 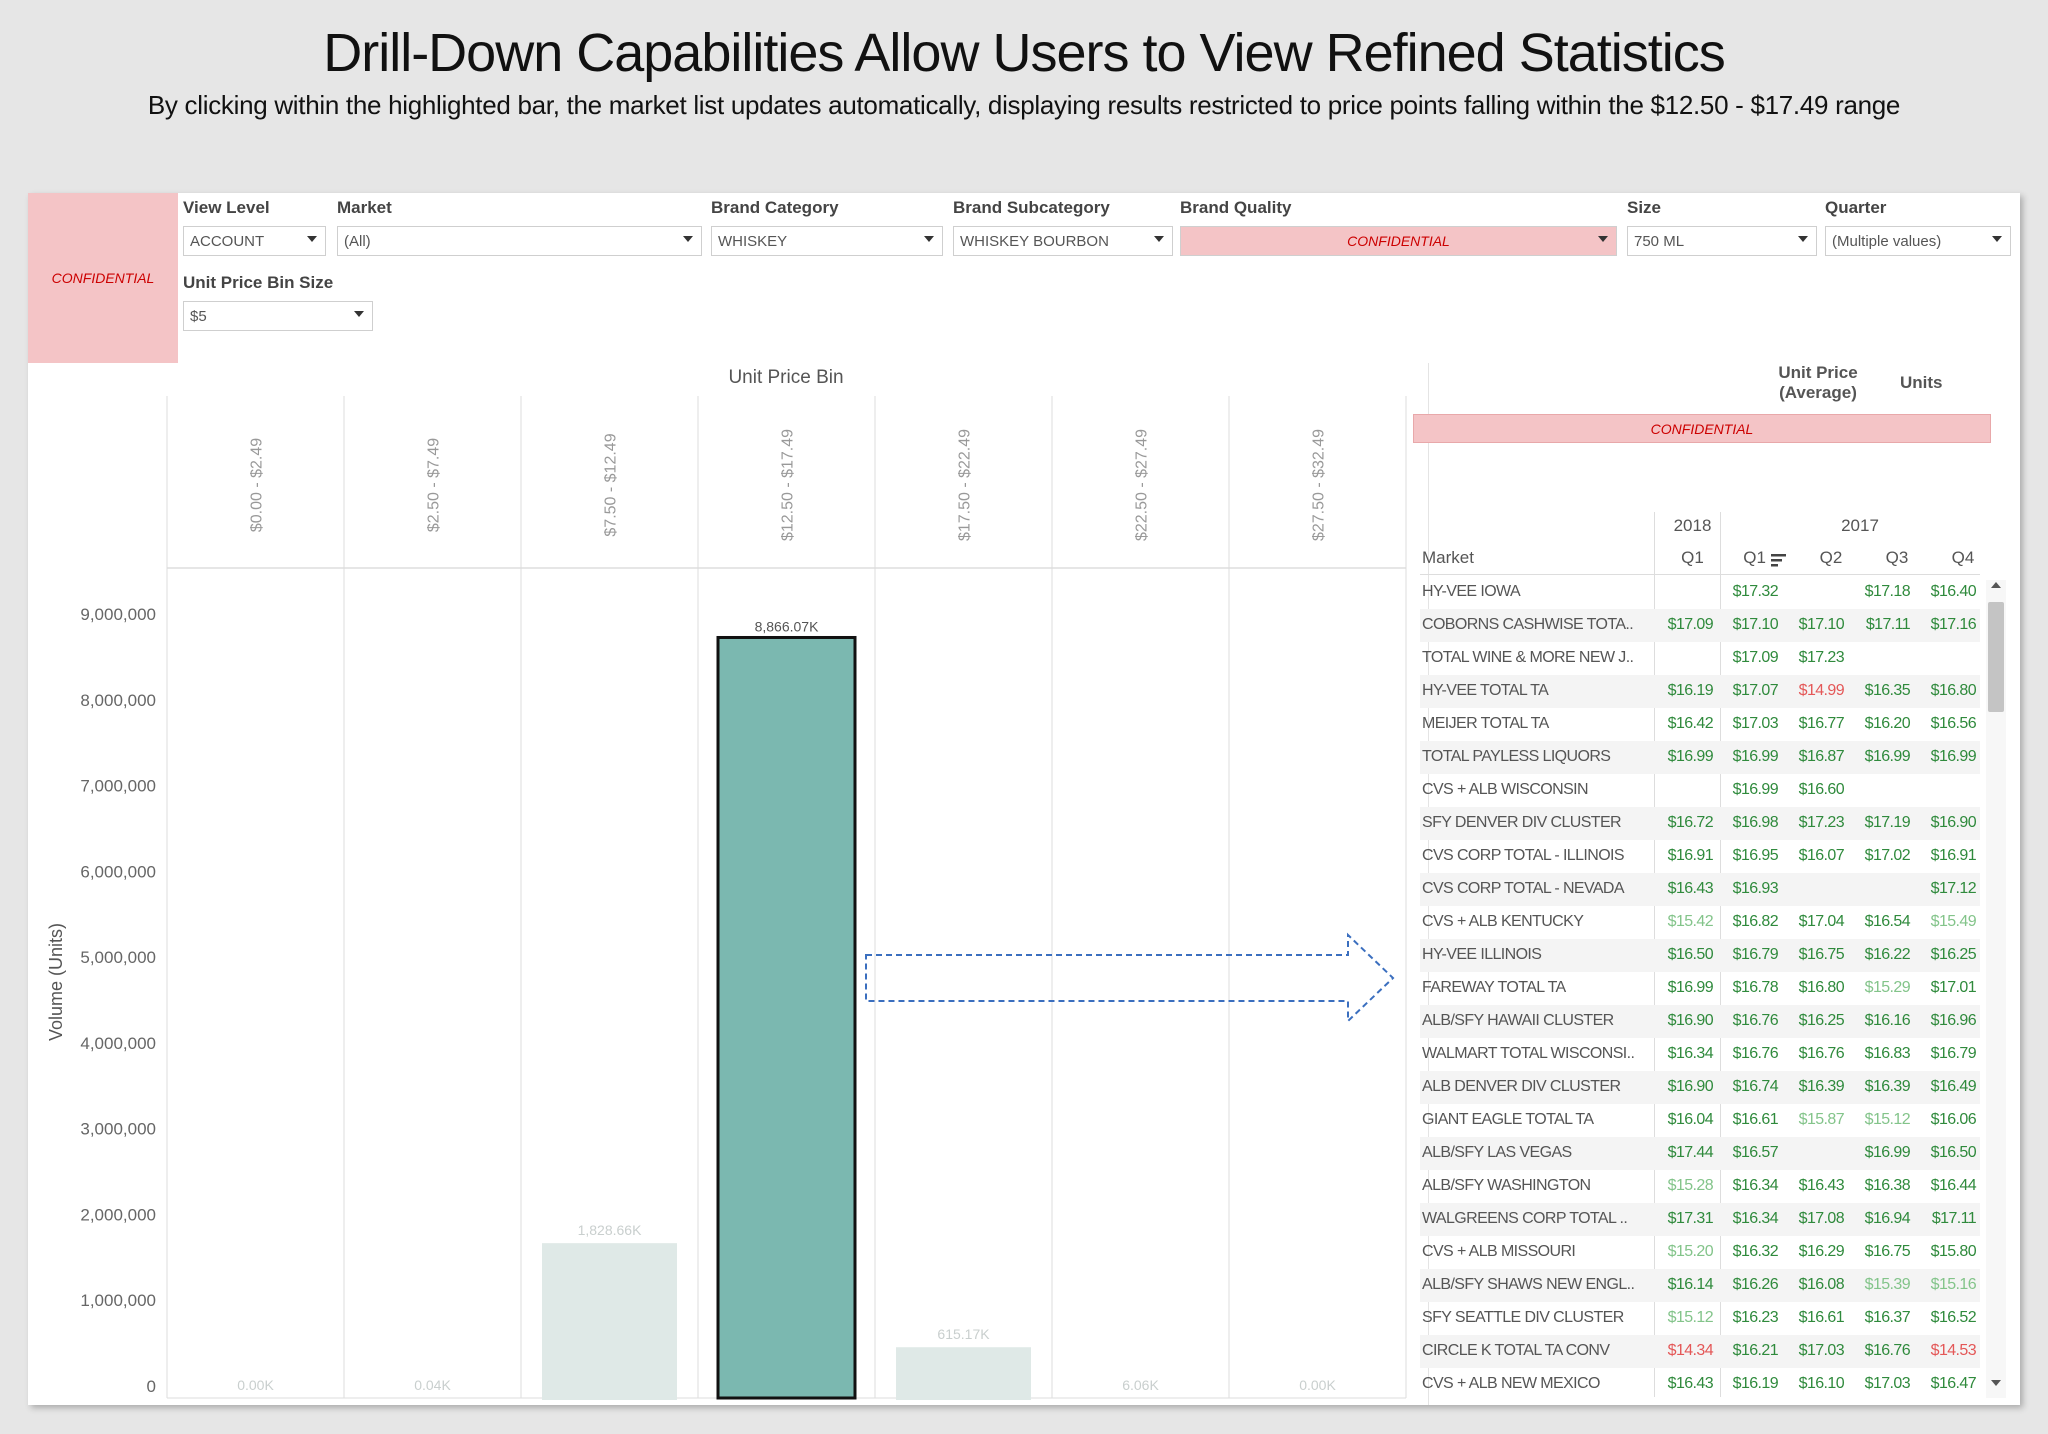 I want to click on price-cell: $17.18, so click(x=1887, y=591).